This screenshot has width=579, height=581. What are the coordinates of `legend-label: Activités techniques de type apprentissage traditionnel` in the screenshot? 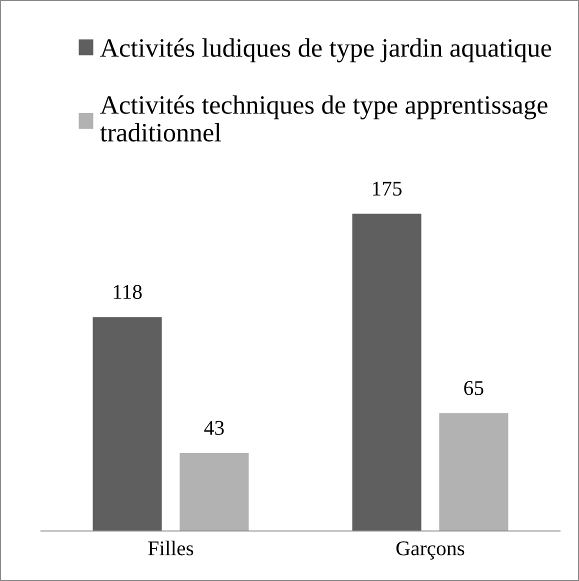 It's located at (324, 118).